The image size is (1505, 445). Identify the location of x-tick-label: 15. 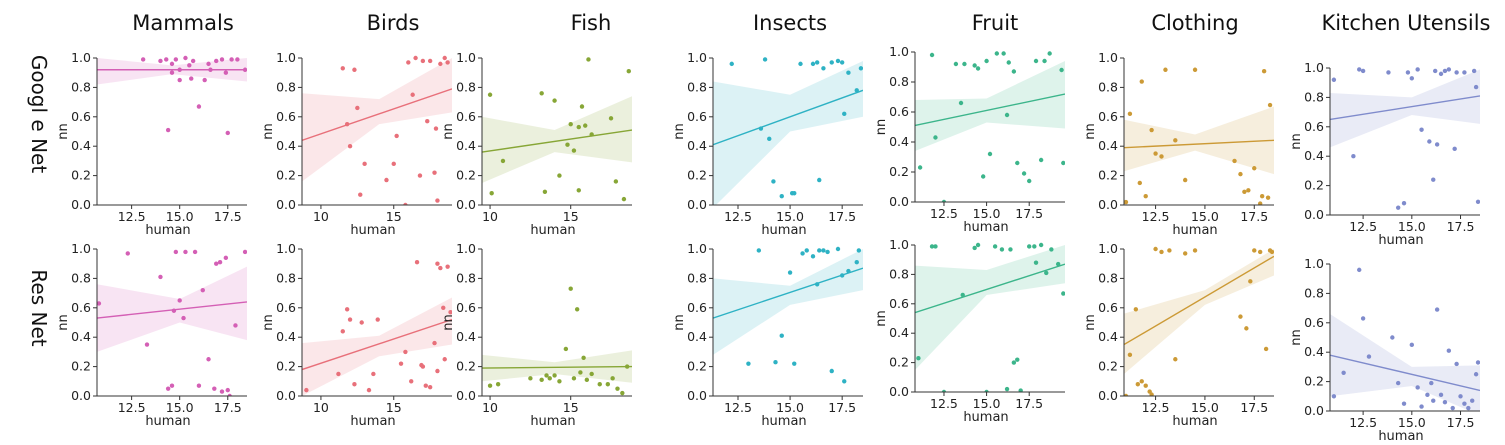
(571, 216).